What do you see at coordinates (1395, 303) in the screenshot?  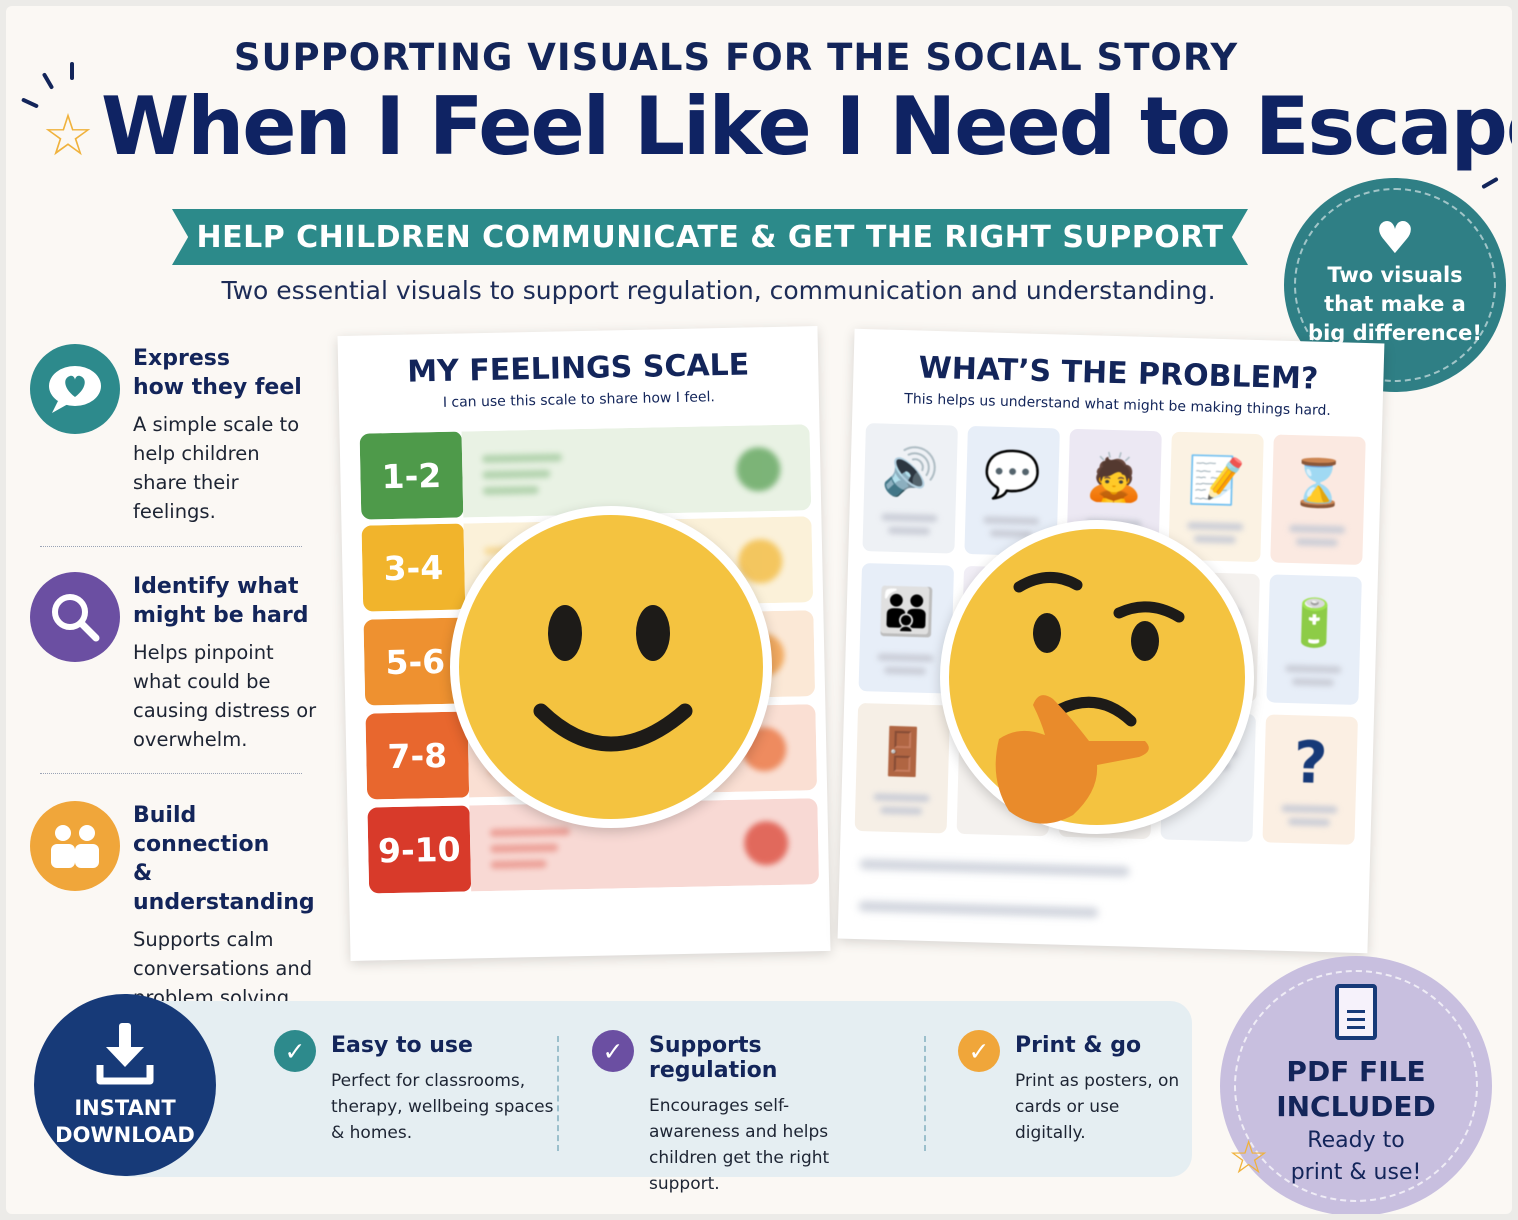 I see `badge-line: that make a` at bounding box center [1395, 303].